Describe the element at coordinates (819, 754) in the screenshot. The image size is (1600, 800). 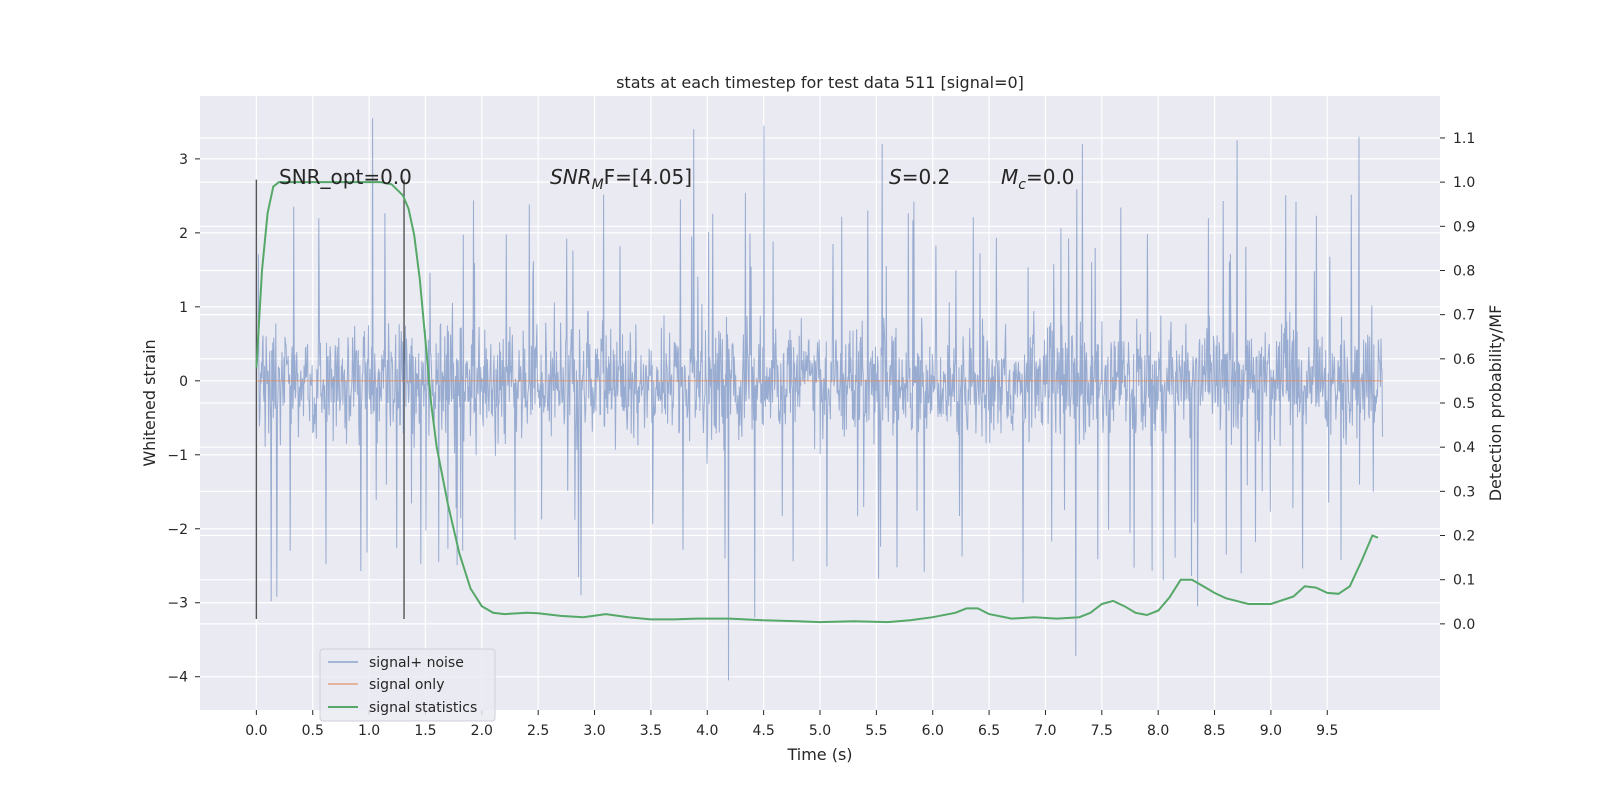
I see `x-axis-label: Time (s)` at that location.